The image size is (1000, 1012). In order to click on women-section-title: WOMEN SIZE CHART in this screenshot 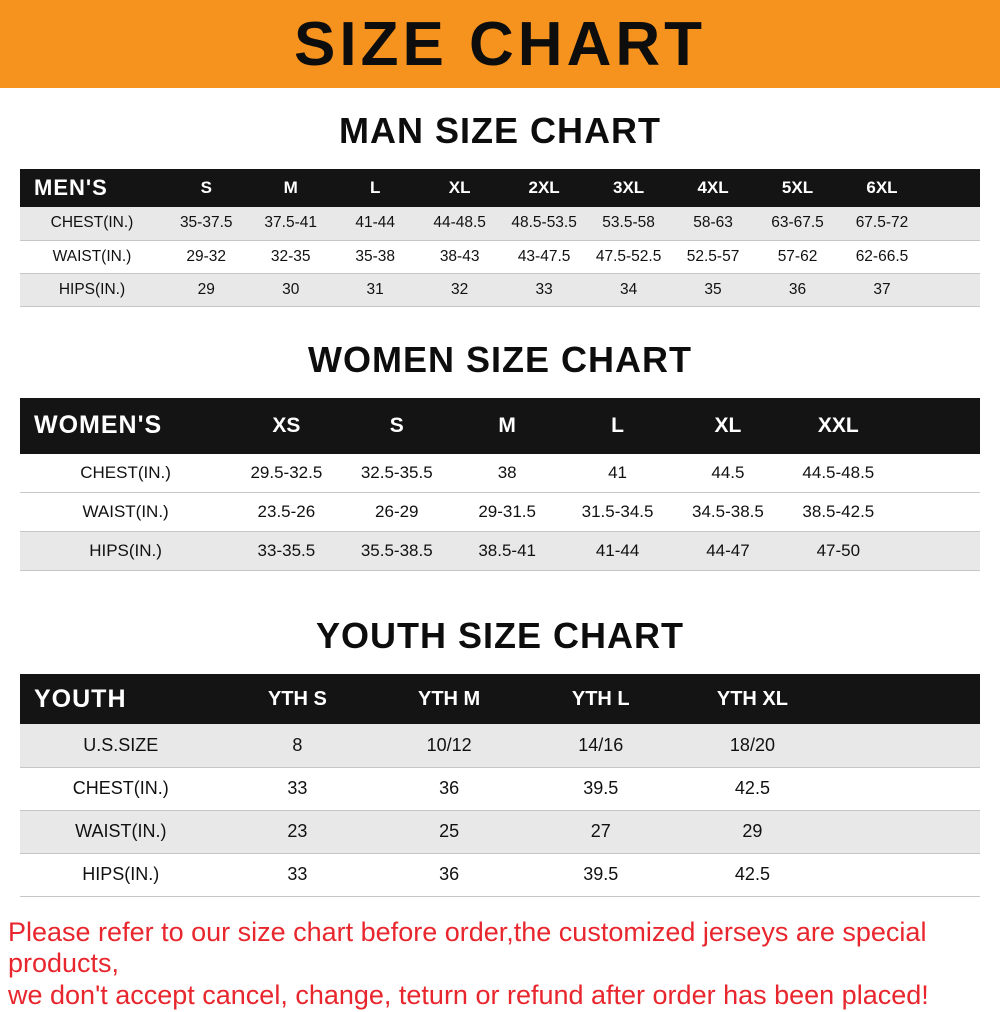, I will do `click(500, 360)`.